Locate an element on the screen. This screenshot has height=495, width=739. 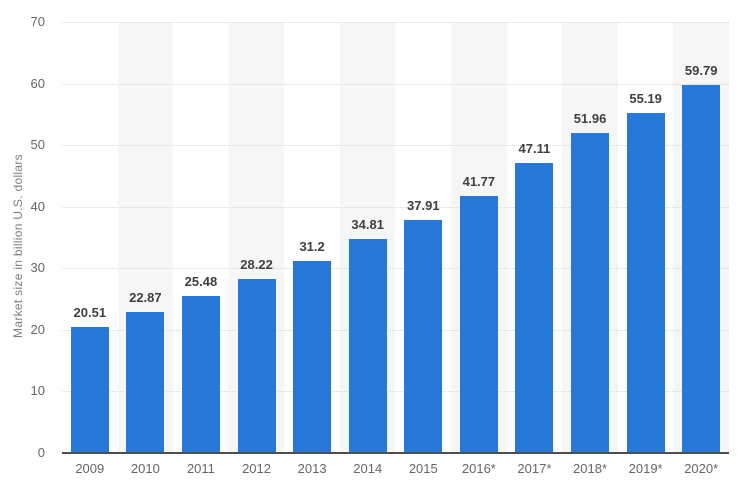
bar-column: 41.77 is located at coordinates (479, 237).